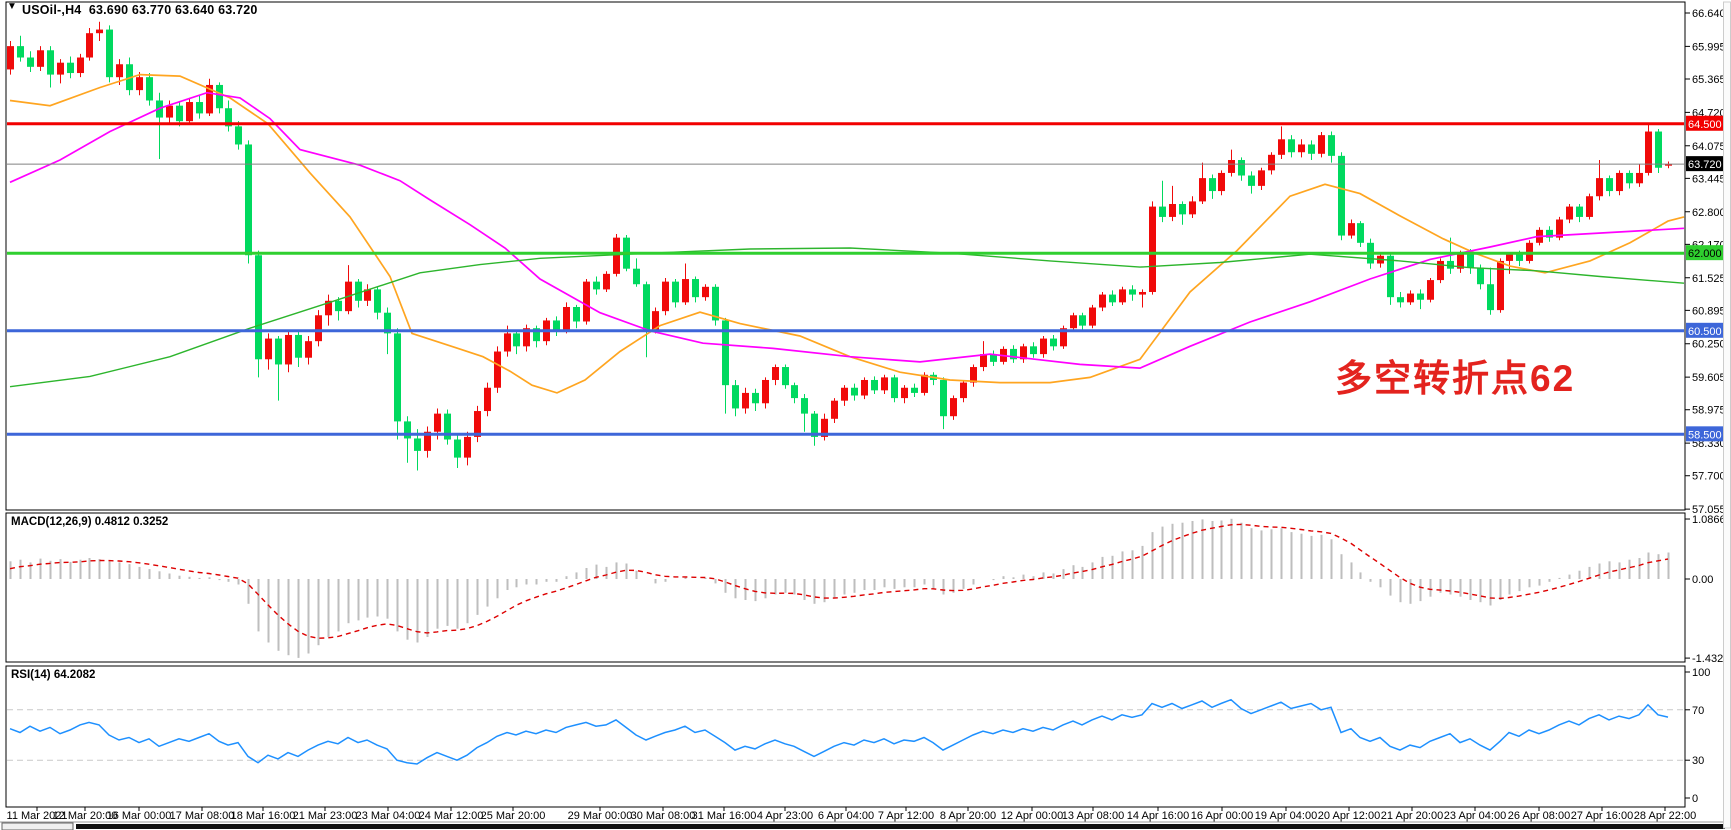 This screenshot has height=830, width=1731. I want to click on price-axis-label: 65.995, so click(1709, 47).